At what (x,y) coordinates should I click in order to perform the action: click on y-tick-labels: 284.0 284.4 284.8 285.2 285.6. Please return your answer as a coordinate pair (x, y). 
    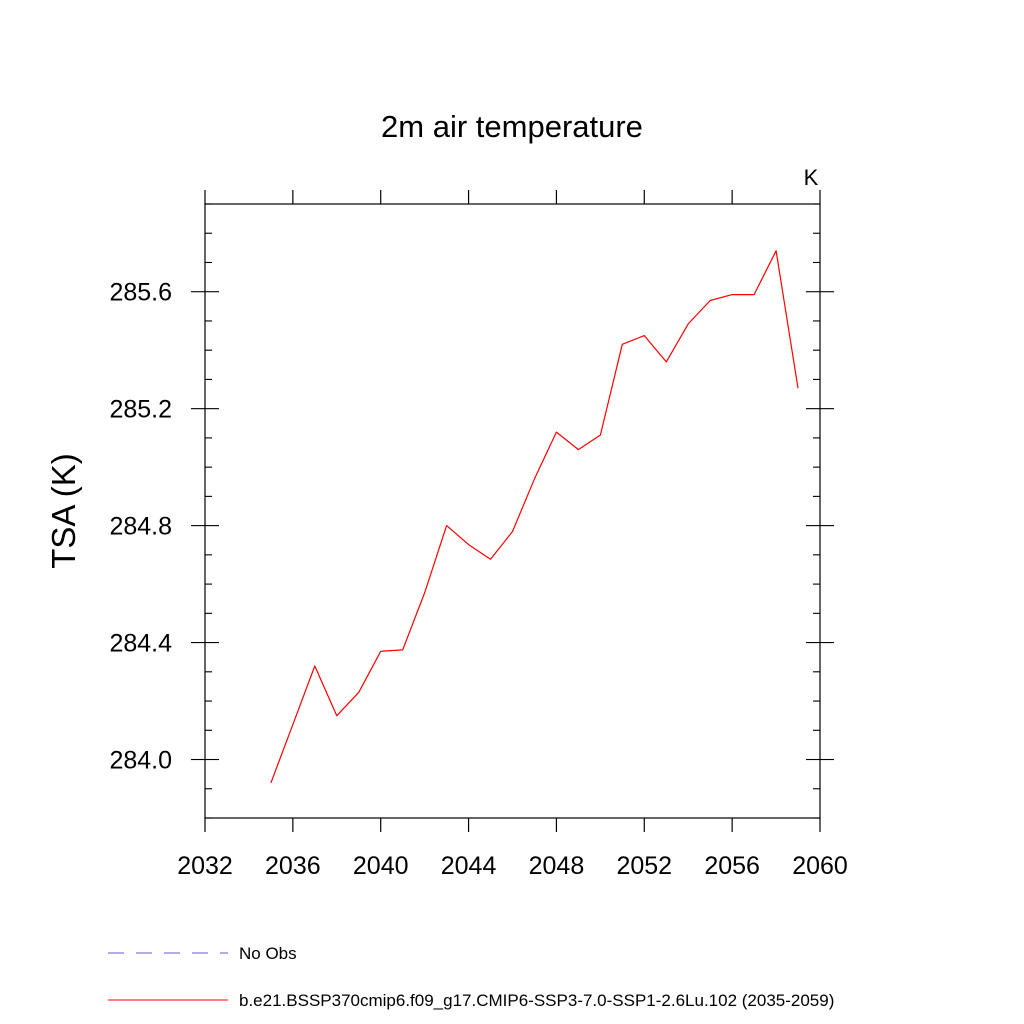
    Looking at the image, I should click on (140, 527).